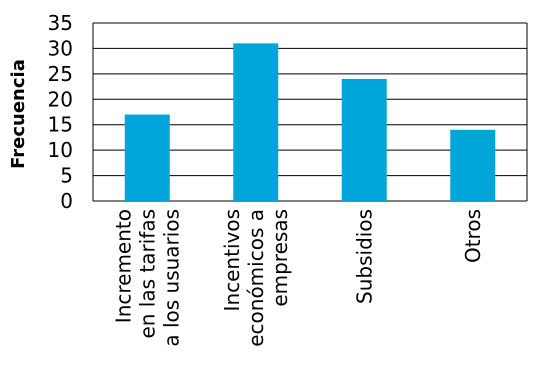 The width and height of the screenshot is (543, 378). What do you see at coordinates (147, 274) in the screenshot?
I see `x-category-label-line: en las tarifas` at bounding box center [147, 274].